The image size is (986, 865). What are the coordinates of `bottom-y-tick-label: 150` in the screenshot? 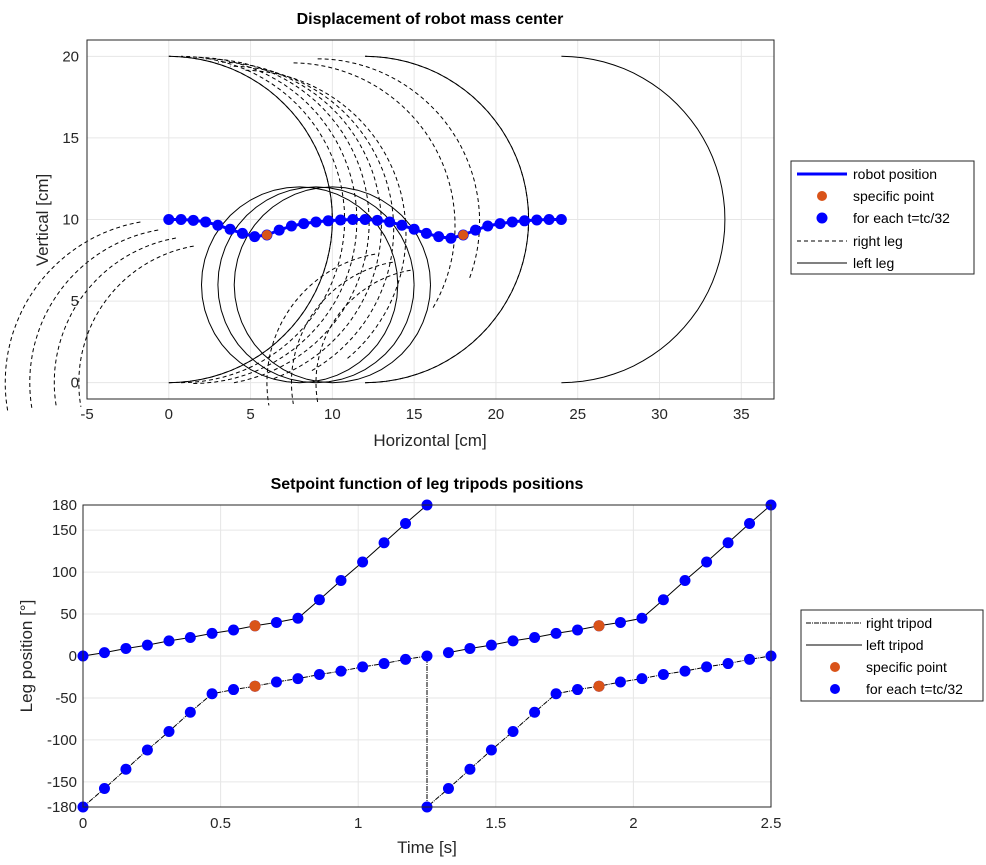 It's located at (64, 530).